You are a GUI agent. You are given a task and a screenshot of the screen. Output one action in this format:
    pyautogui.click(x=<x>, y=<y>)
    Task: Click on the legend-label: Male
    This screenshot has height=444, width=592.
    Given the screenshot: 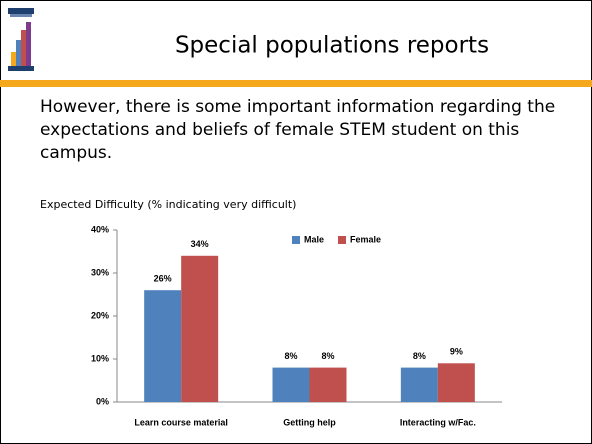 What is the action you would take?
    pyautogui.click(x=314, y=239)
    